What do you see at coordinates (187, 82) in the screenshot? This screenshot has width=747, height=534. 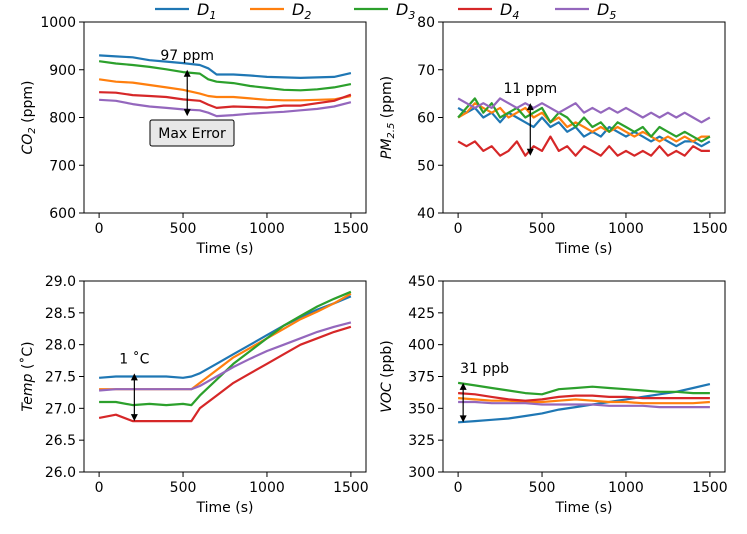 I see `max-error-annotation: 97 ppm` at bounding box center [187, 82].